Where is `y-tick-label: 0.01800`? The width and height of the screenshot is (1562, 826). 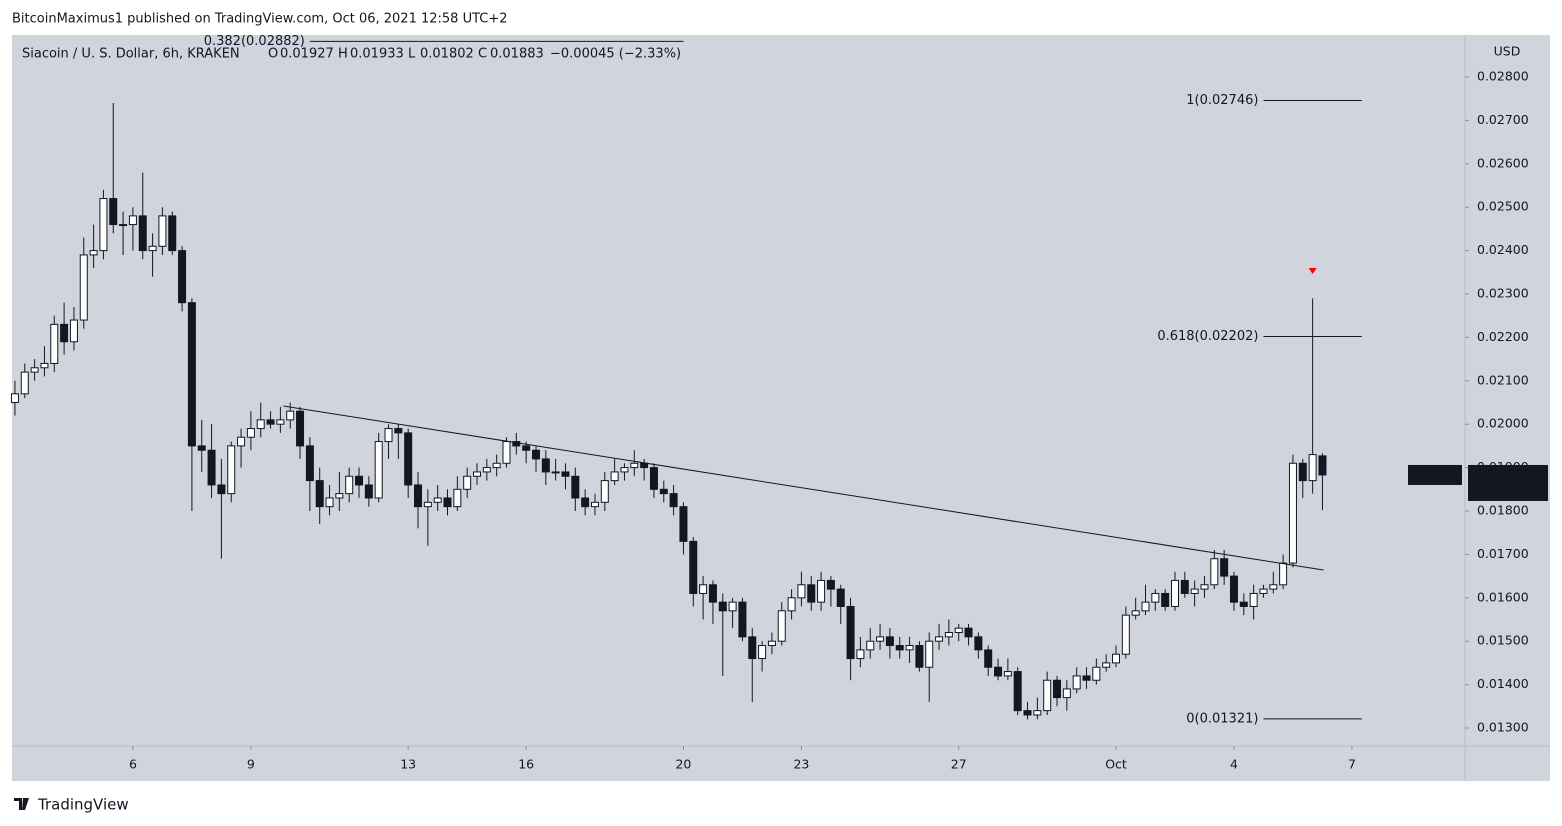 y-tick-label: 0.01800 is located at coordinates (1503, 509).